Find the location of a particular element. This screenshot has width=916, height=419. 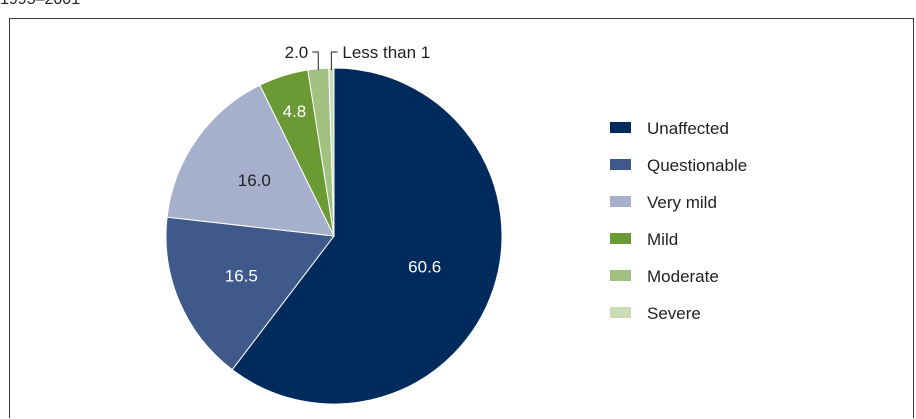

chart-caption: 1995–2001 is located at coordinates (40, 4).